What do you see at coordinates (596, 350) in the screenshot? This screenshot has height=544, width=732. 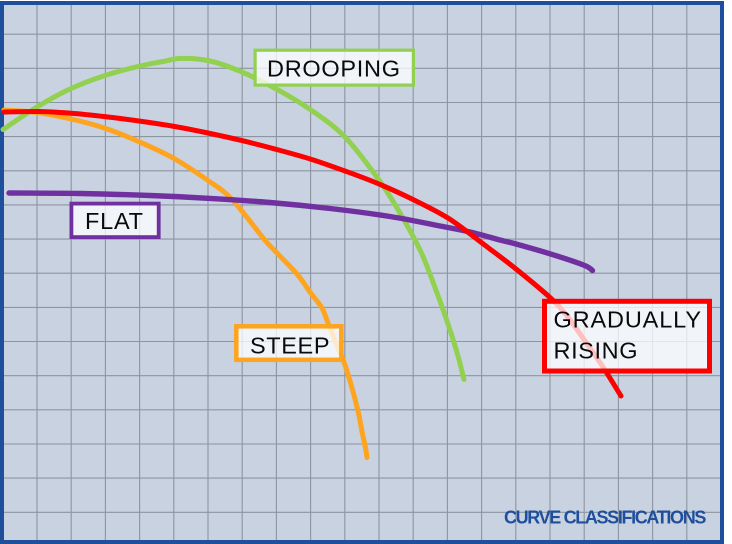 I see `svg-text: RISING` at bounding box center [596, 350].